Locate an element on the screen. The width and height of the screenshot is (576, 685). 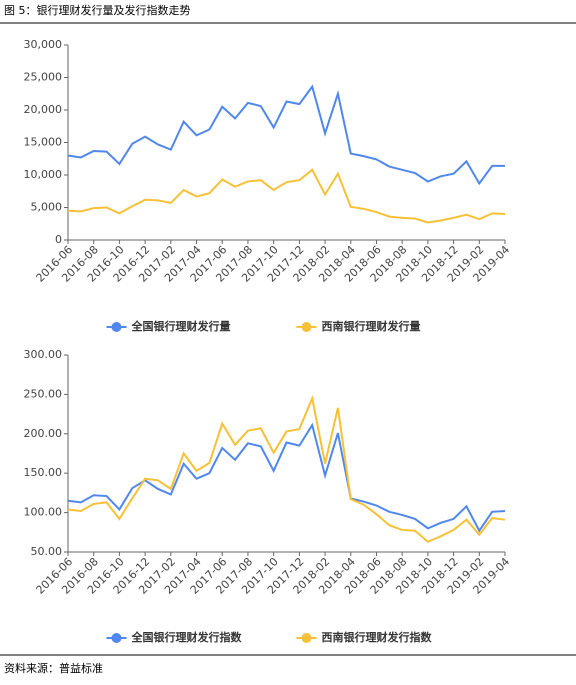
y-tick-label: 200.00 is located at coordinates (43, 433).